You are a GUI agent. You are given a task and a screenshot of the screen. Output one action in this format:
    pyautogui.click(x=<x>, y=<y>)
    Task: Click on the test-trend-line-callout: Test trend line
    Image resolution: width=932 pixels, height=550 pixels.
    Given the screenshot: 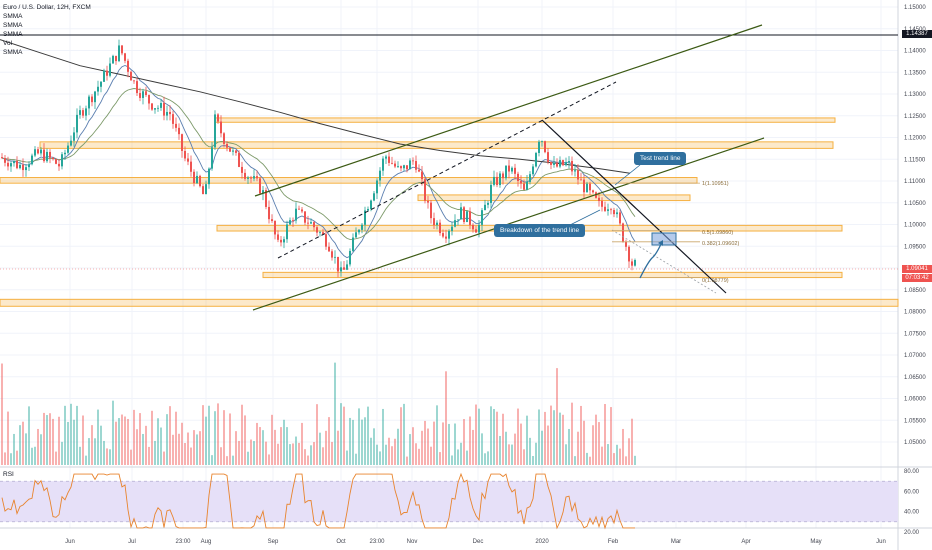 What is the action you would take?
    pyautogui.click(x=660, y=158)
    